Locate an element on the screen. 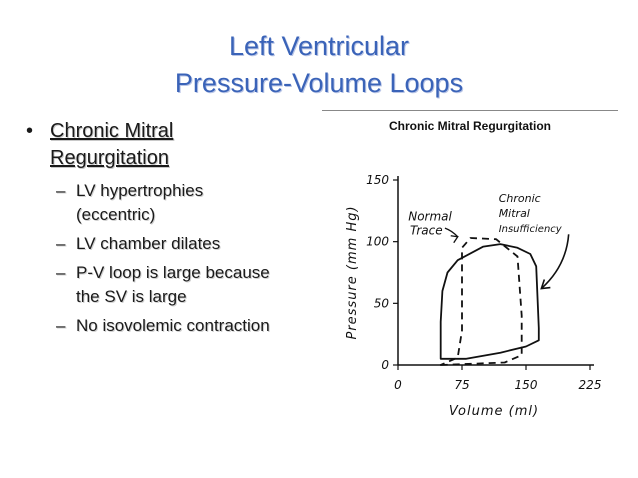 This screenshot has height=478, width=638. bullet-main-line-2: Regurgitation is located at coordinates (109, 158).